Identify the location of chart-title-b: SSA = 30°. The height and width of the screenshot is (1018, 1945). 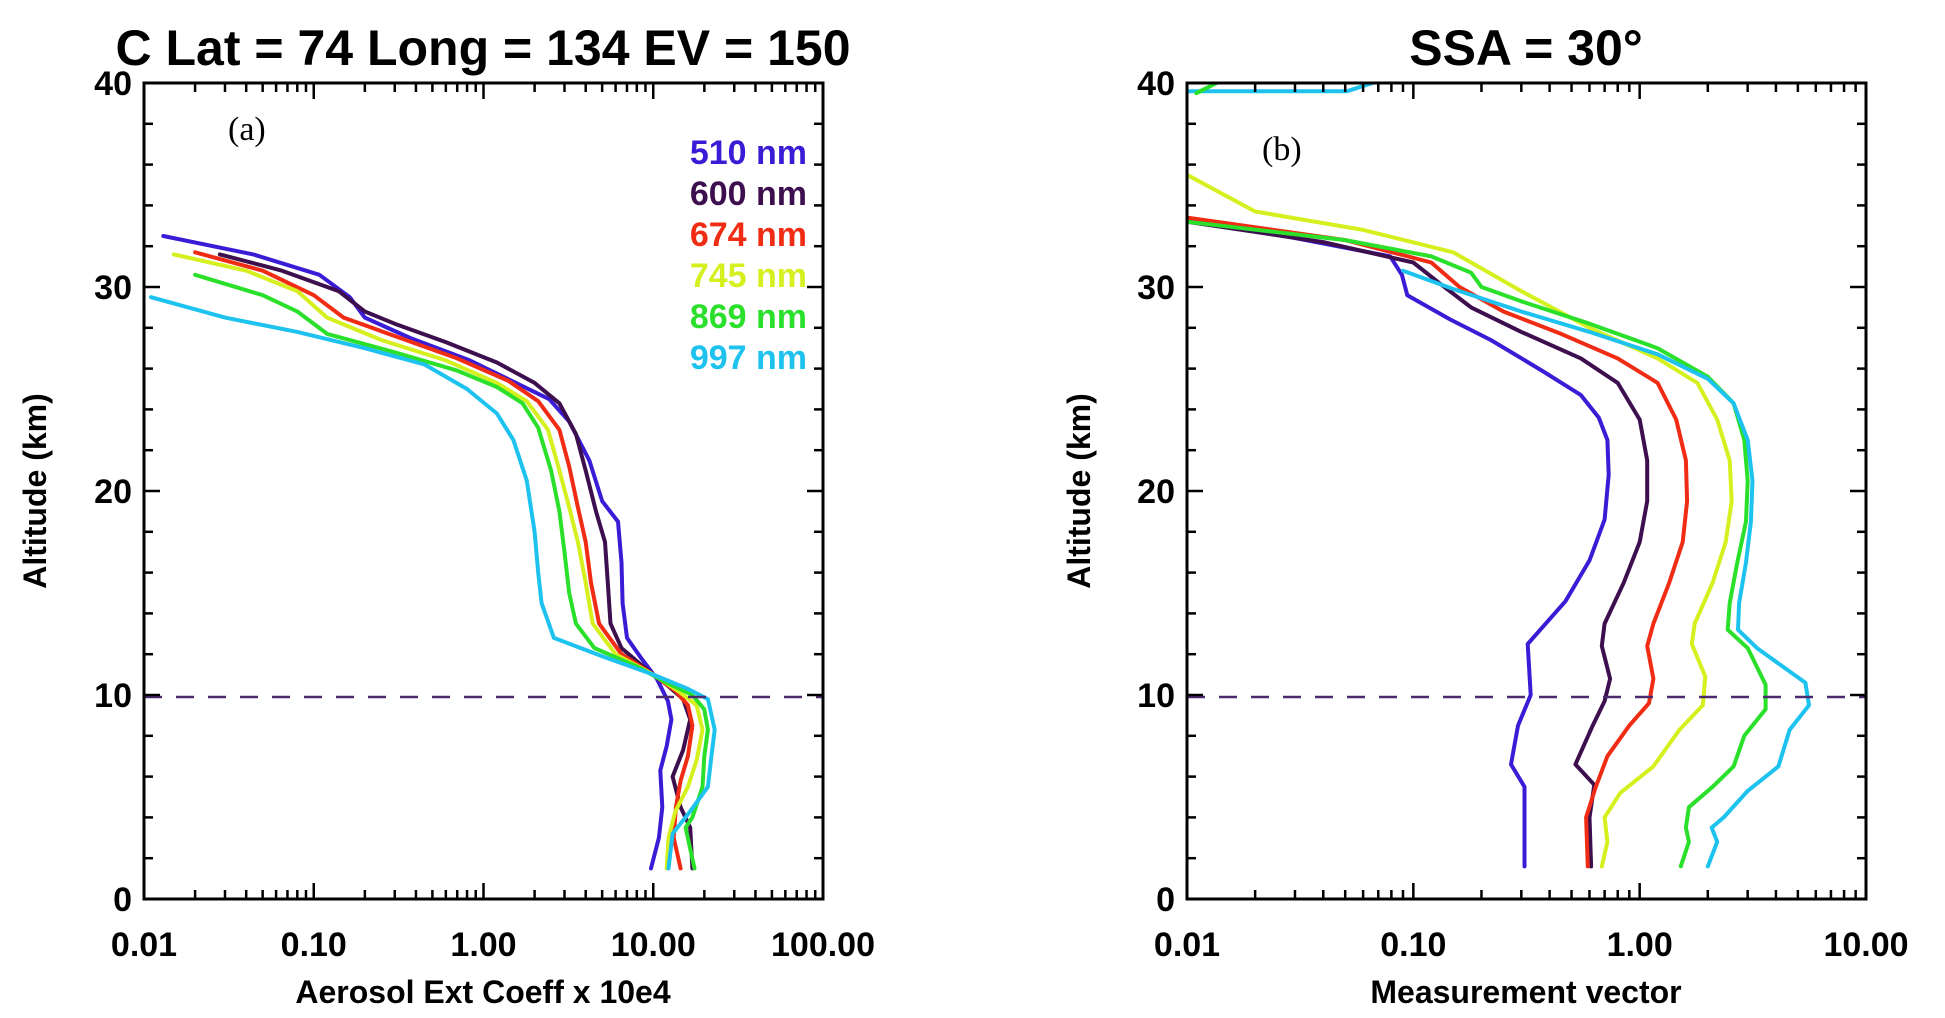
(1526, 48).